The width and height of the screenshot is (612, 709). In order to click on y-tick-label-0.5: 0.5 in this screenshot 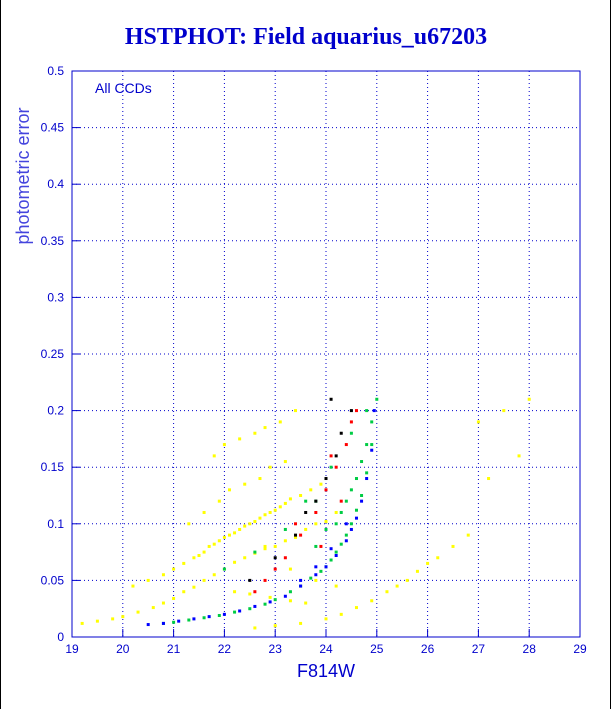, I will do `click(55, 71)`.